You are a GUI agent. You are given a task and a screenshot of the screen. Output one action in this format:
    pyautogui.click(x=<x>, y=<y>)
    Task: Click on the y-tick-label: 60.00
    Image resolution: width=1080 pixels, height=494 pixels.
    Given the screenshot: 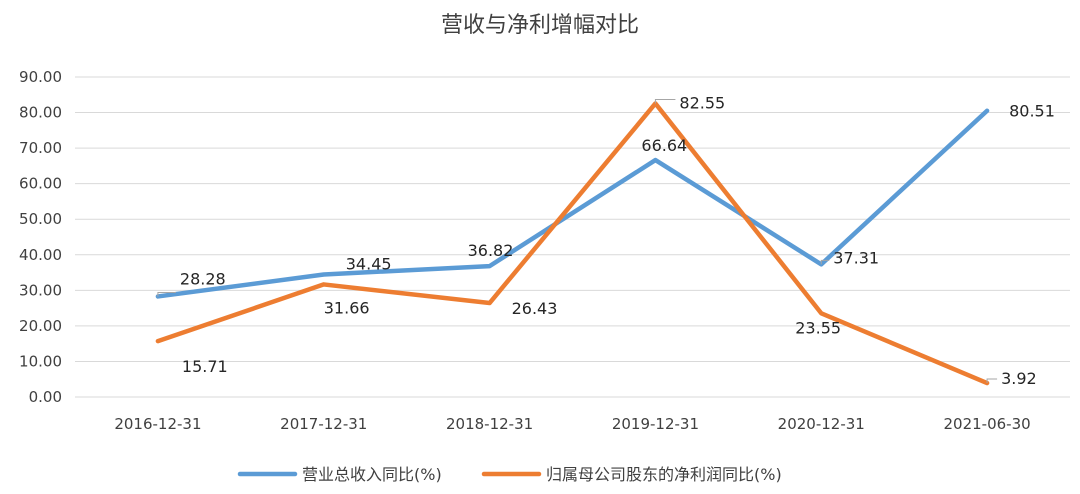 What is the action you would take?
    pyautogui.click(x=40, y=184)
    